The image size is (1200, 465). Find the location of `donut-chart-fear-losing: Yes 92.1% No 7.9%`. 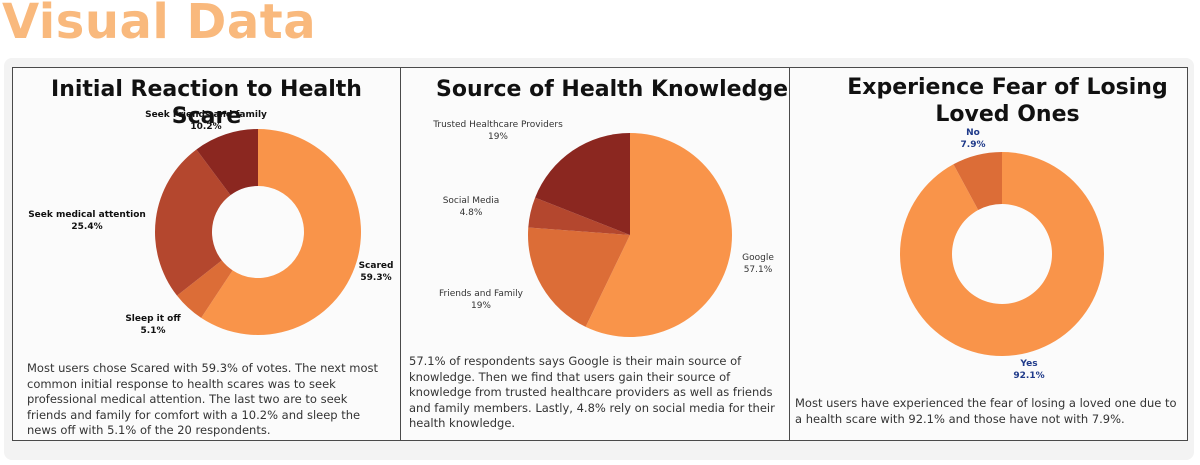

donut-chart-fear-losing: Yes 92.1% No 7.9% is located at coordinates (1002, 254).